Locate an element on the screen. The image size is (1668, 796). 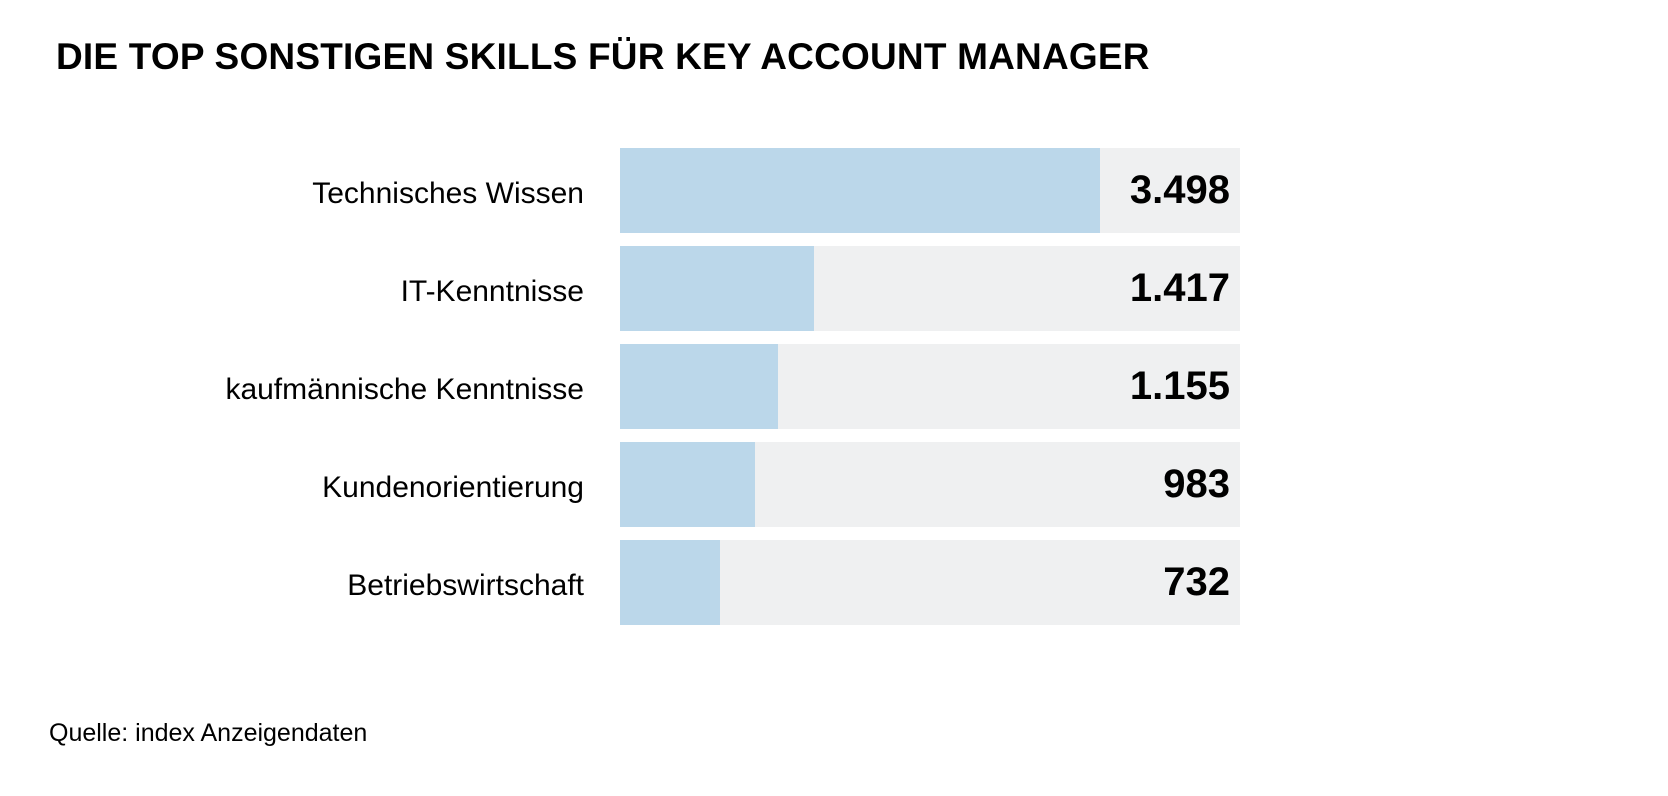
bar-label: kaufmännische Kenntnisse is located at coordinates (404, 389).